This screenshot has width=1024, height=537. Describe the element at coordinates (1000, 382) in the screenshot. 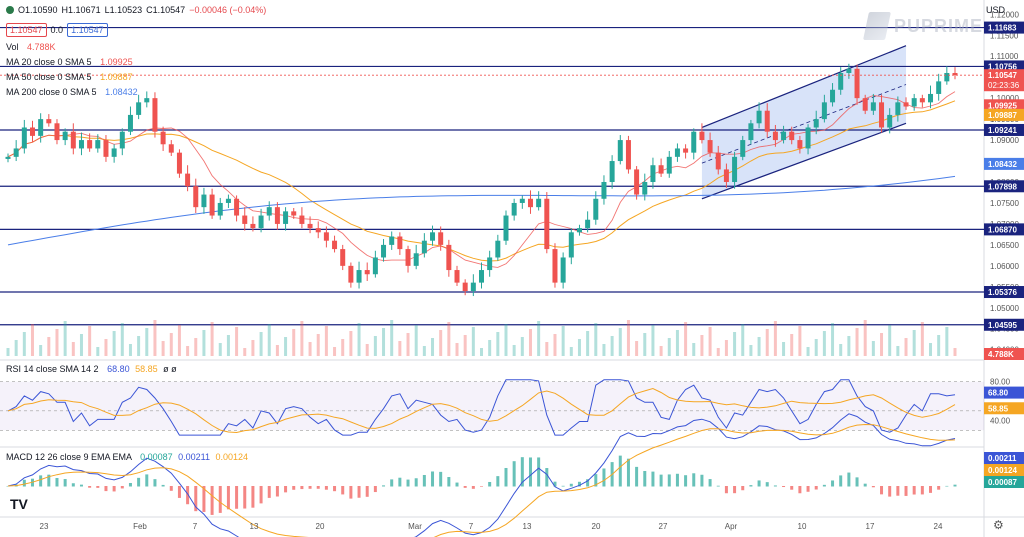

I see `rsi-tick-label: 80.00` at that location.